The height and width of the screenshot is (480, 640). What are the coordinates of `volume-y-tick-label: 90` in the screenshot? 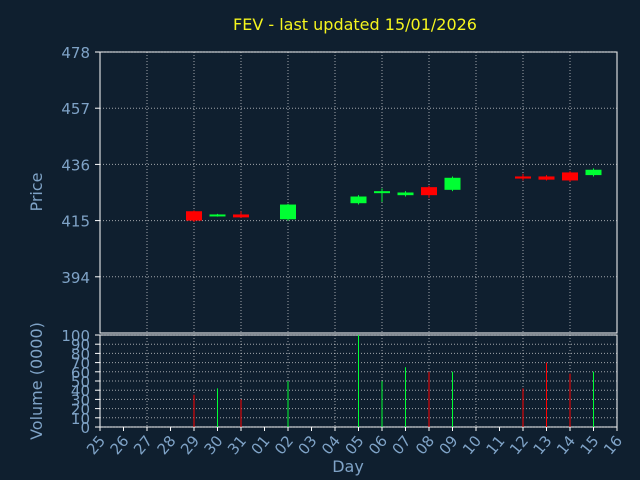 It's located at (80, 345).